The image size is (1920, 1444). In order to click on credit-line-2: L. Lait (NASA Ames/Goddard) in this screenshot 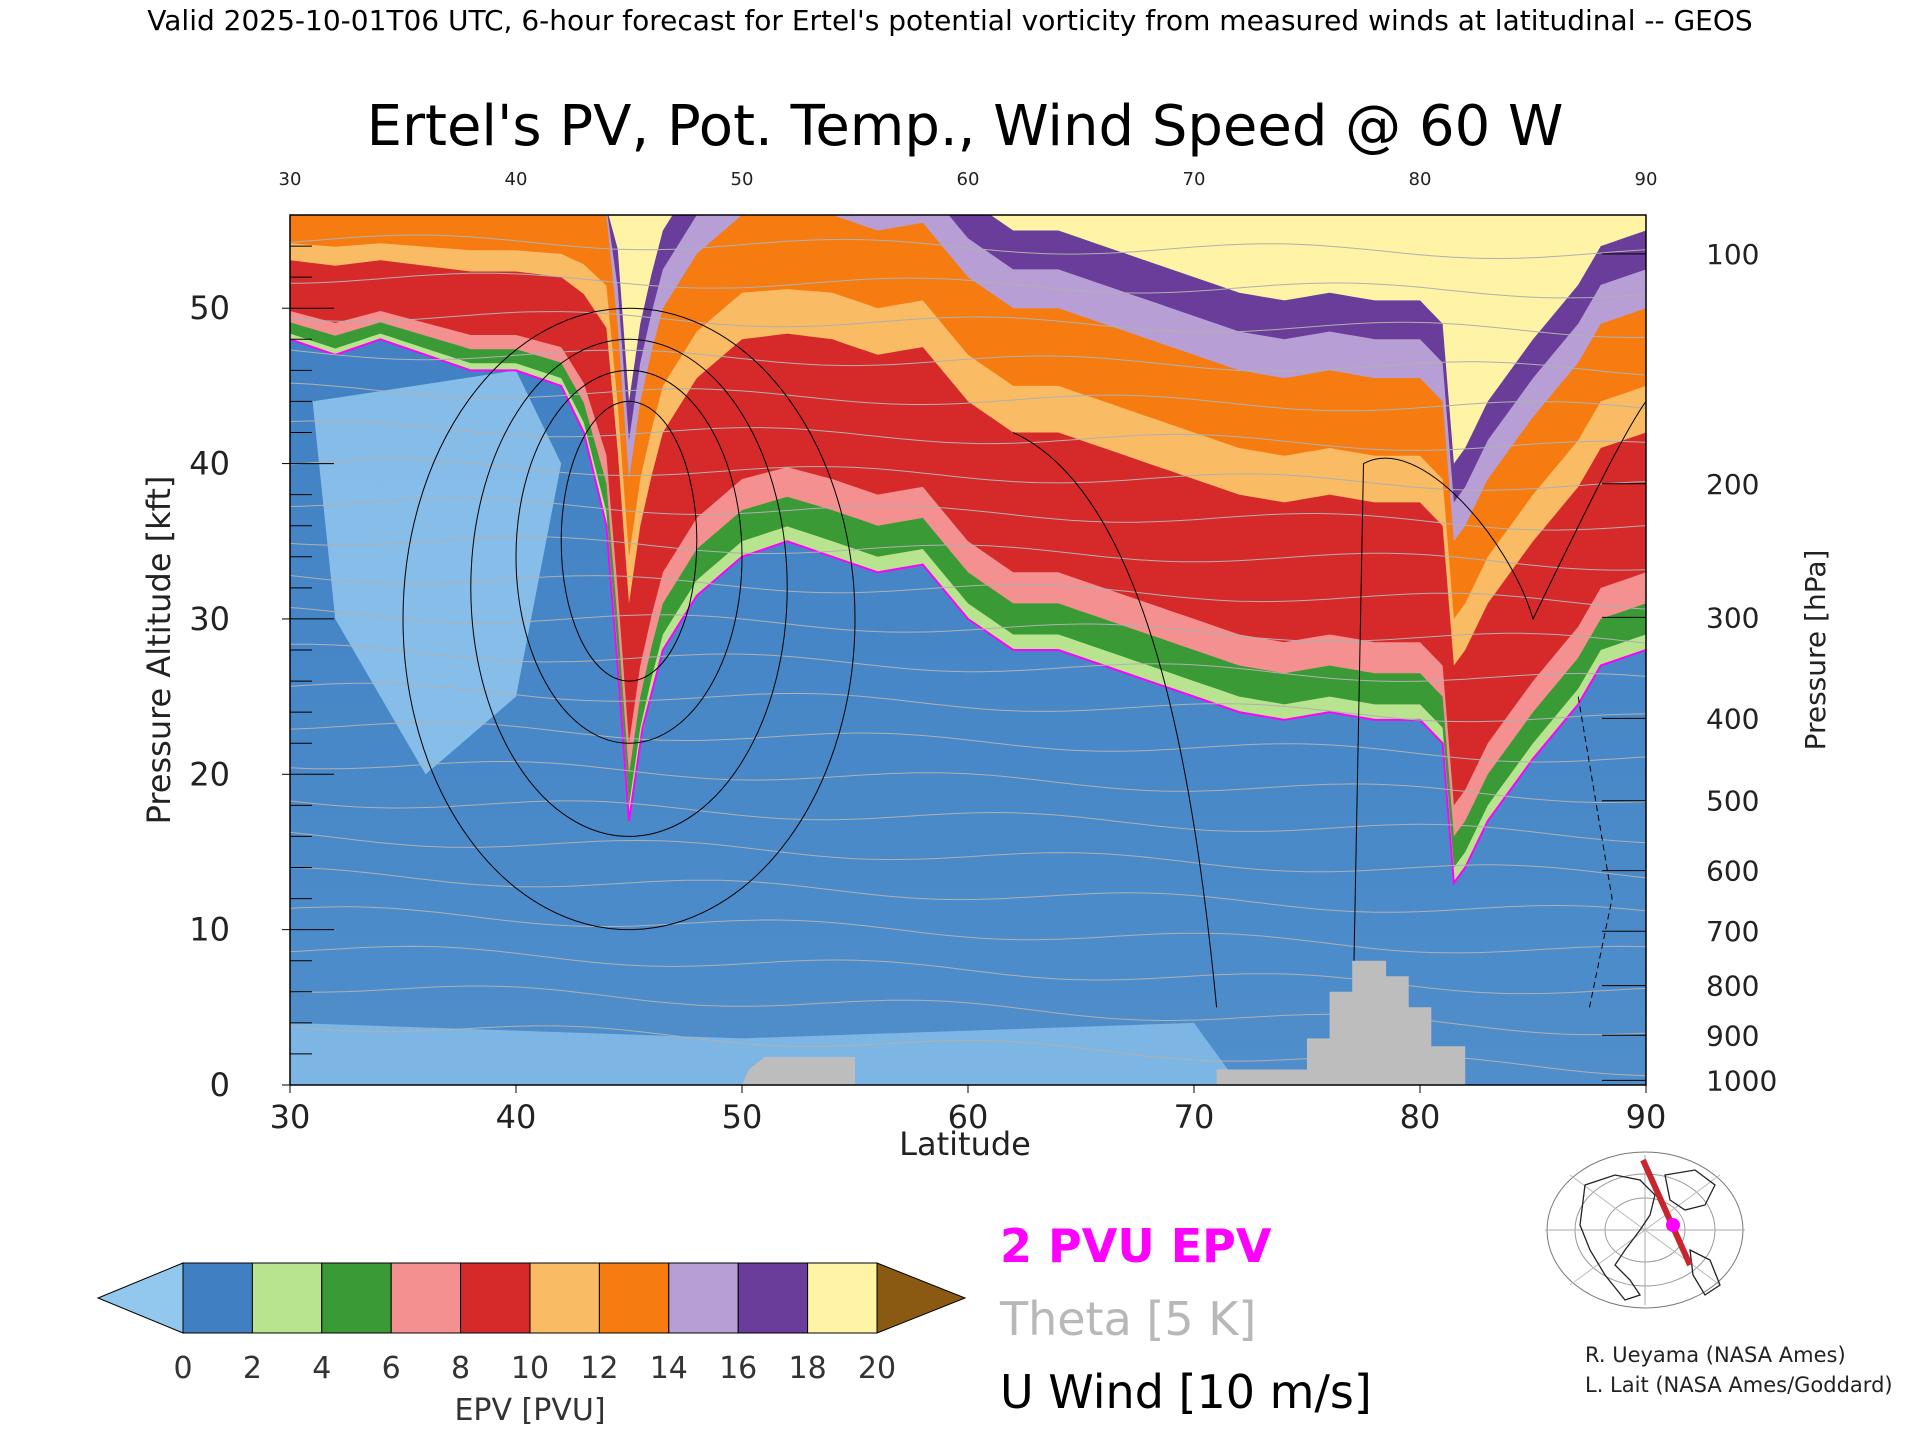, I will do `click(1739, 1385)`.